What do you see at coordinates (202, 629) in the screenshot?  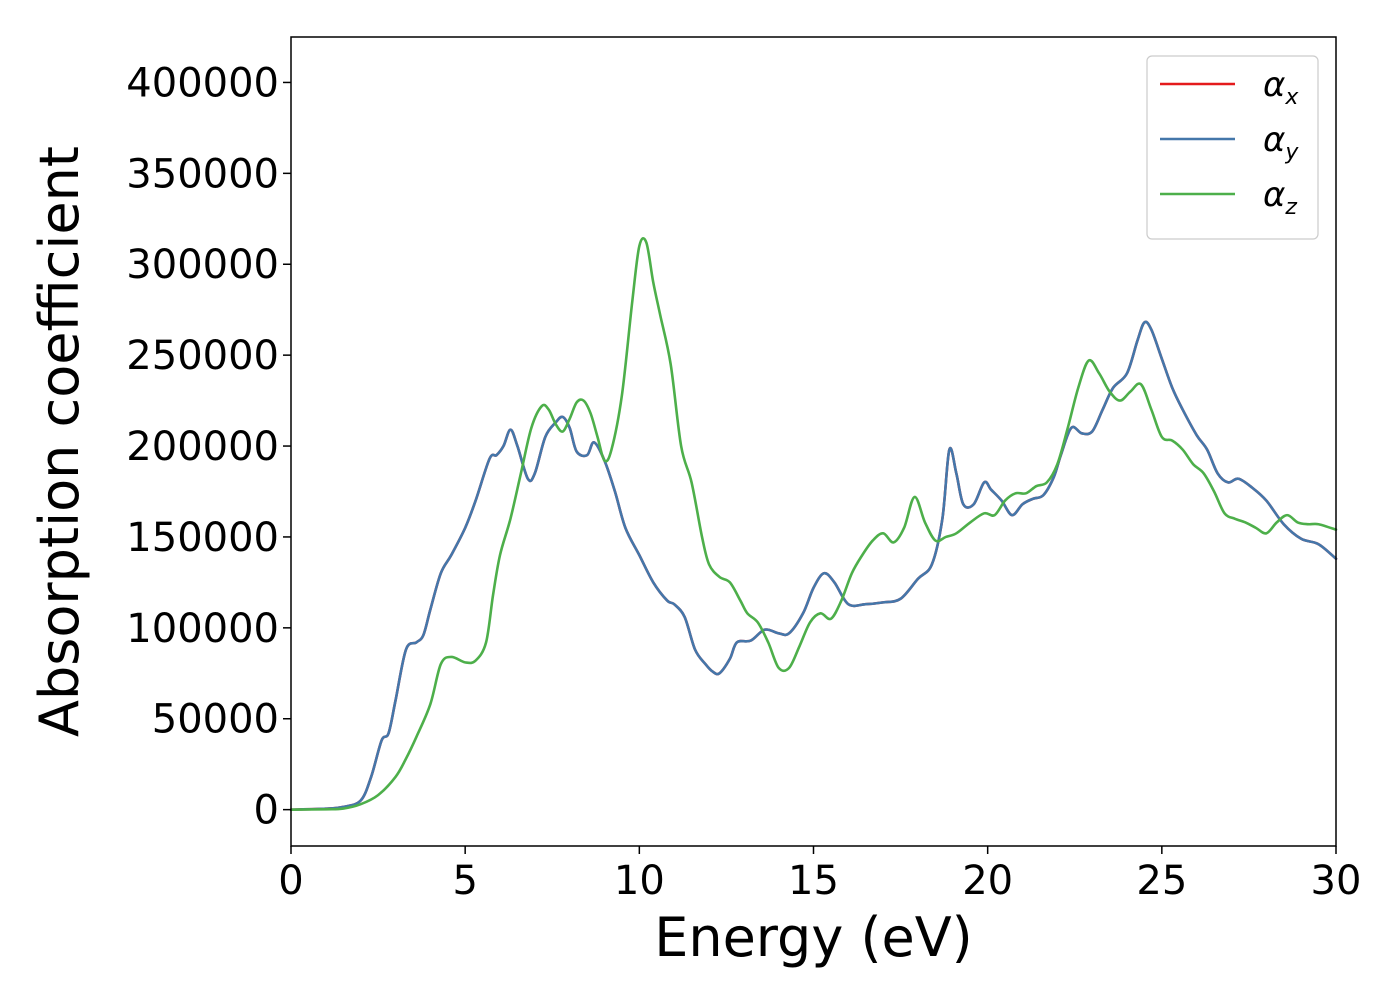 I see `y-tick-label: 100000` at bounding box center [202, 629].